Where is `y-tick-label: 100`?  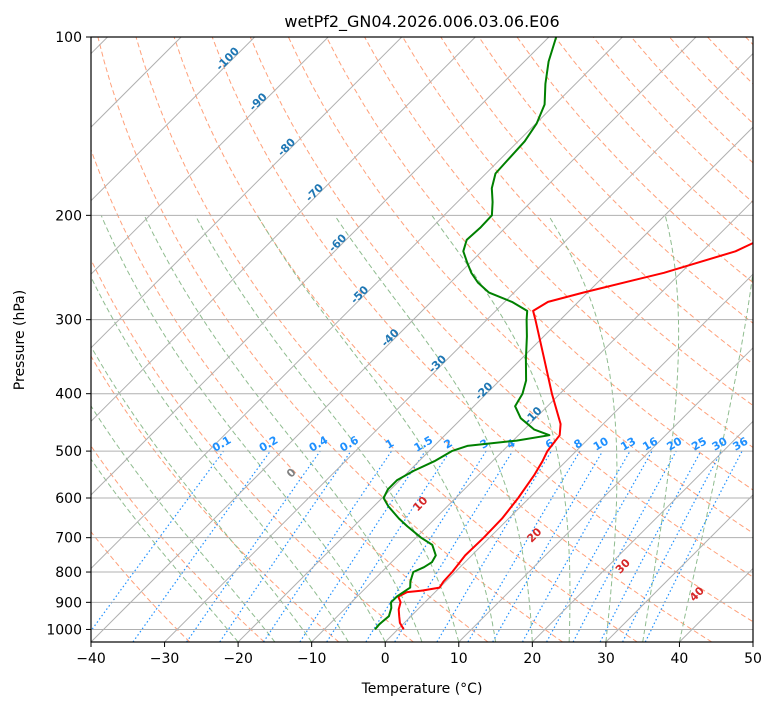
y-tick-label: 100 is located at coordinates (68, 38).